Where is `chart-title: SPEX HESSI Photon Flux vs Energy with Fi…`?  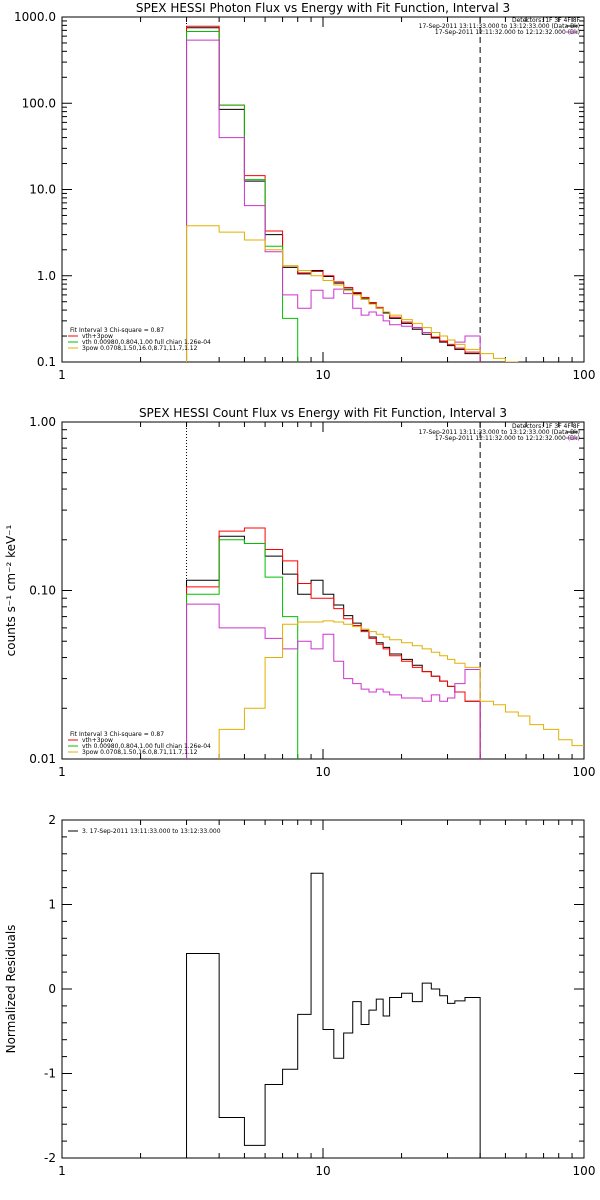
chart-title: SPEX HESSI Photon Flux vs Energy with Fi… is located at coordinates (323, 8).